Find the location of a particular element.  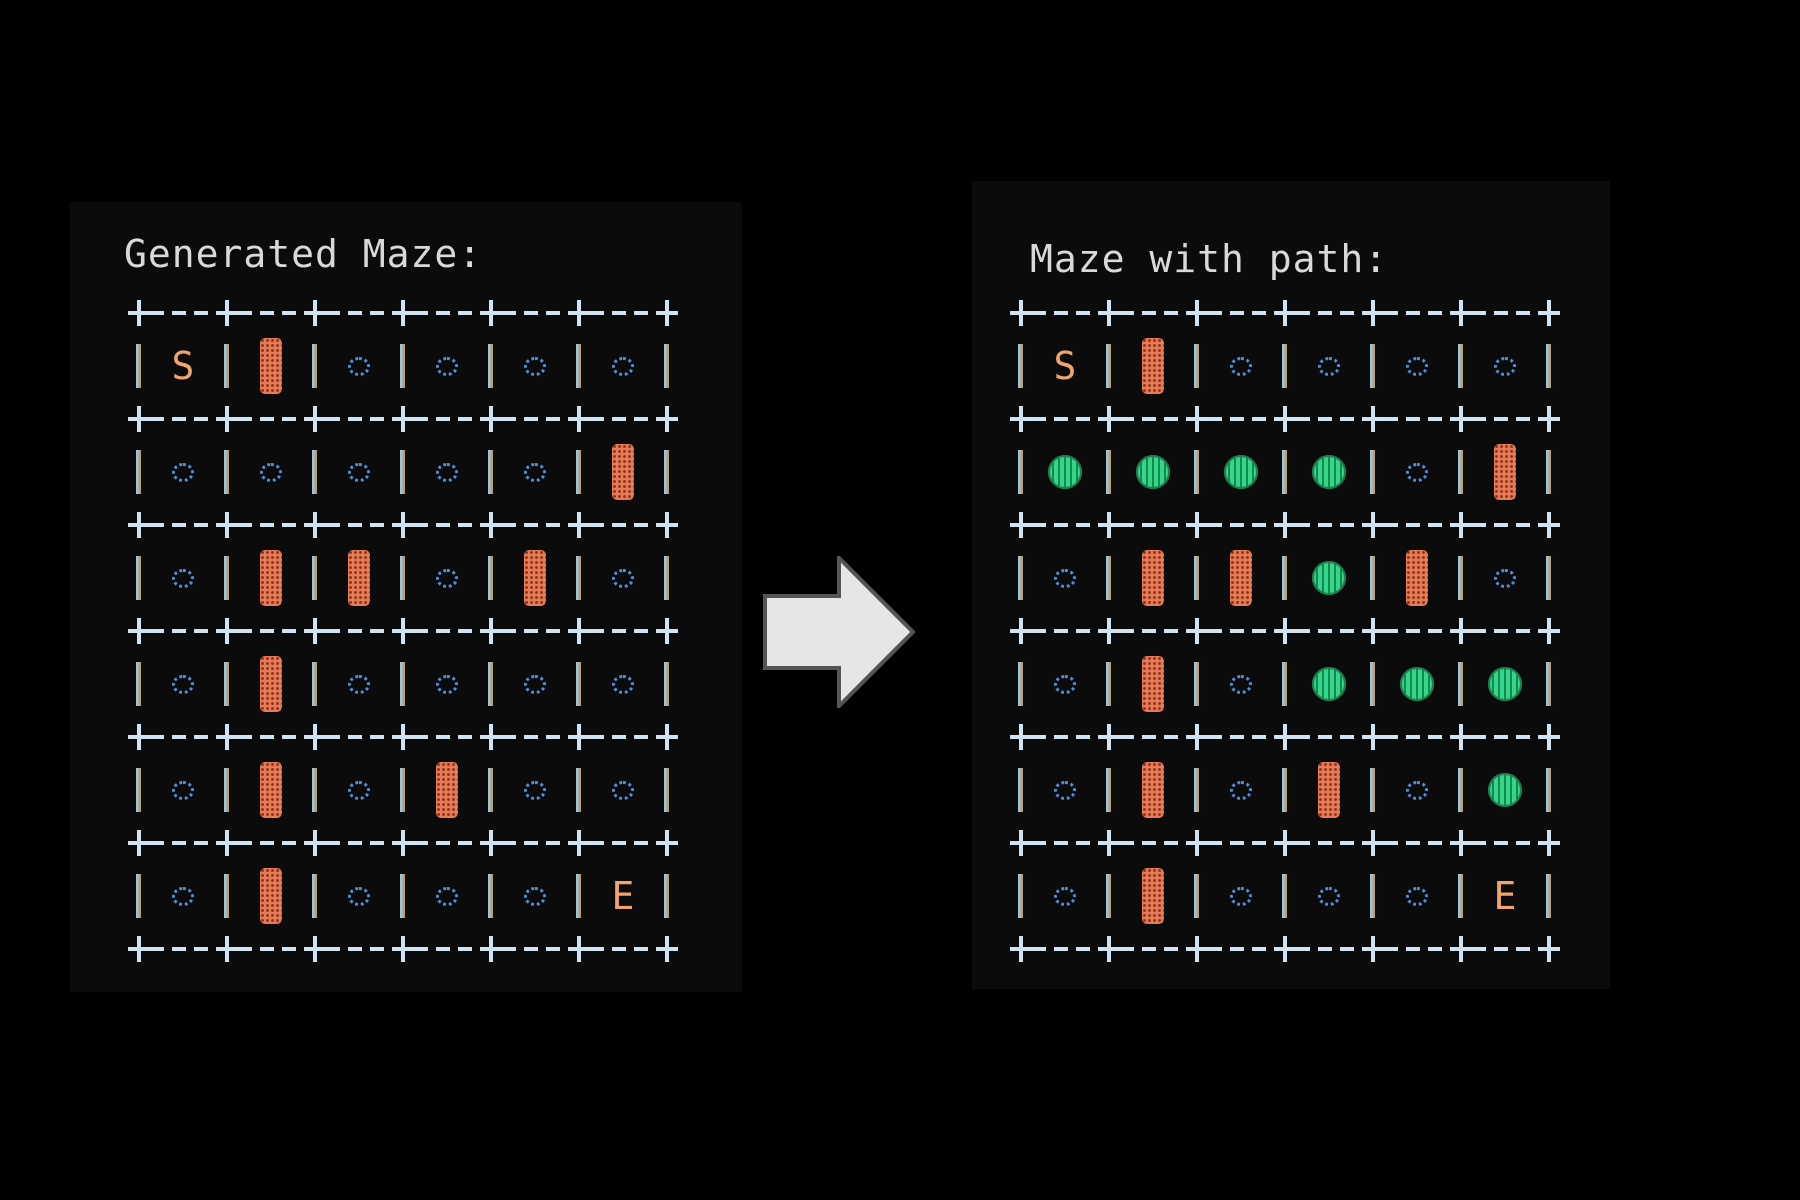

start-marker: S is located at coordinates (1065, 366).